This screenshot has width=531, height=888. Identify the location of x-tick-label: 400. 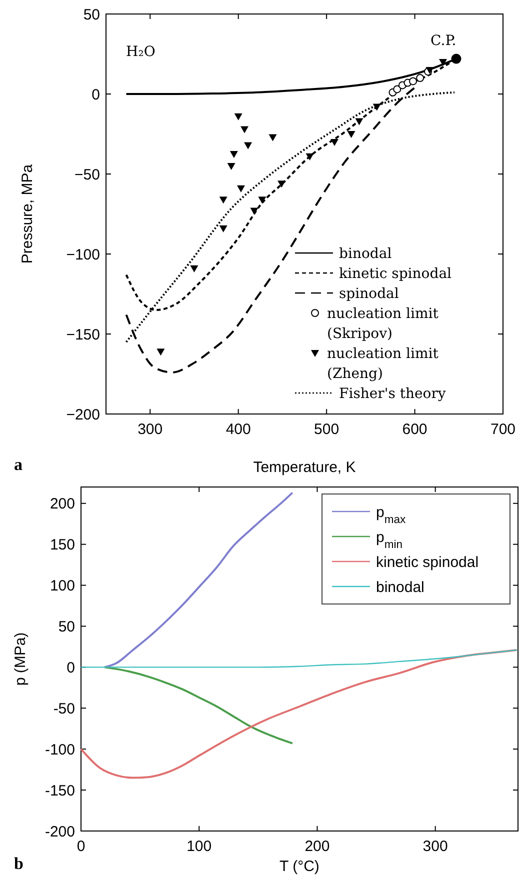
(238, 429).